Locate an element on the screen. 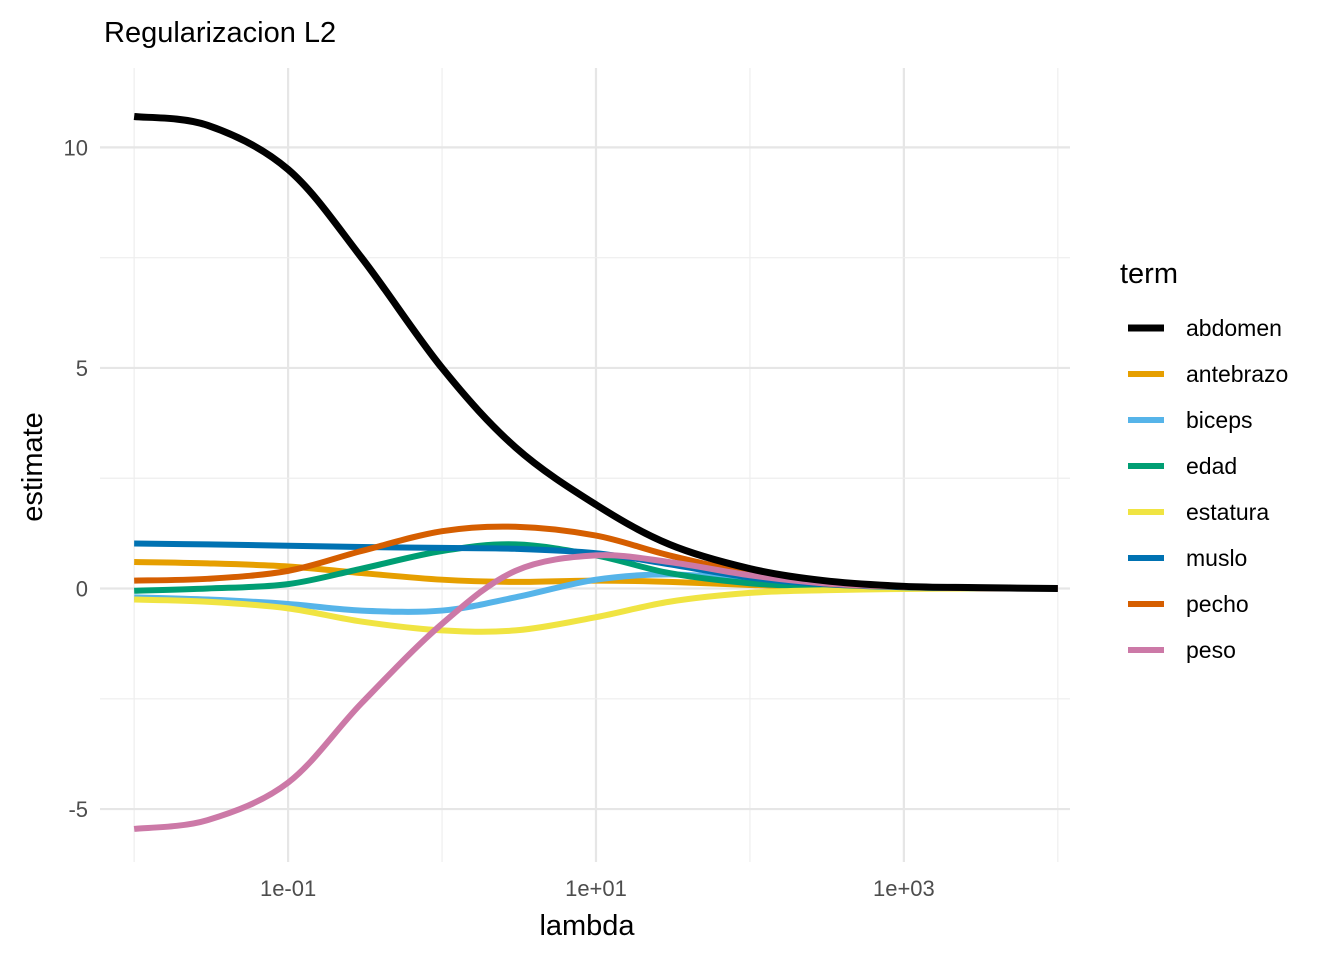 The height and width of the screenshot is (965, 1344). legend-label: muslo is located at coordinates (1216, 558).